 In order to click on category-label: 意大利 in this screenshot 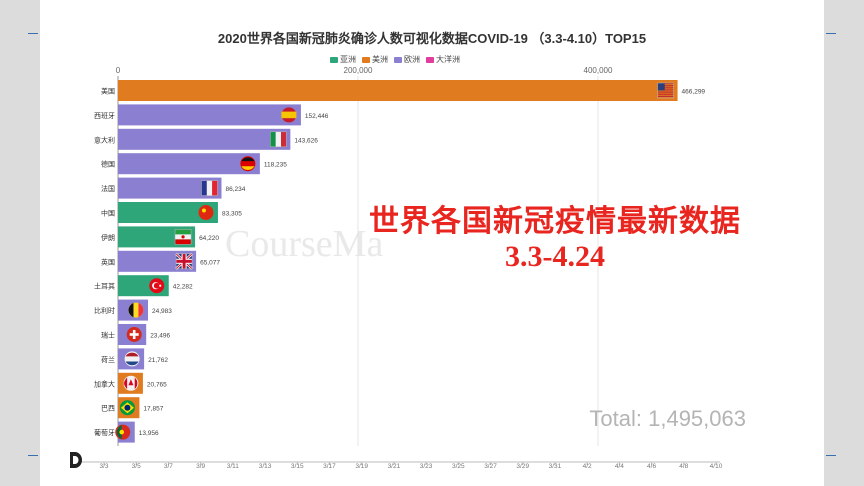, I will do `click(104, 139)`.